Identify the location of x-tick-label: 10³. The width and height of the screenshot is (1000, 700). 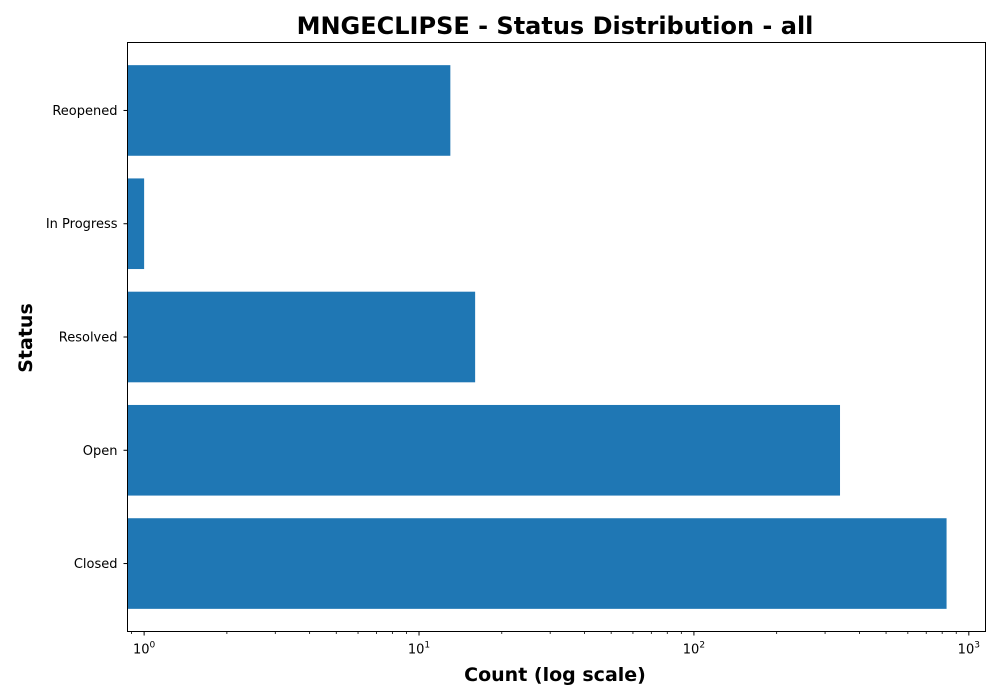
(969, 649).